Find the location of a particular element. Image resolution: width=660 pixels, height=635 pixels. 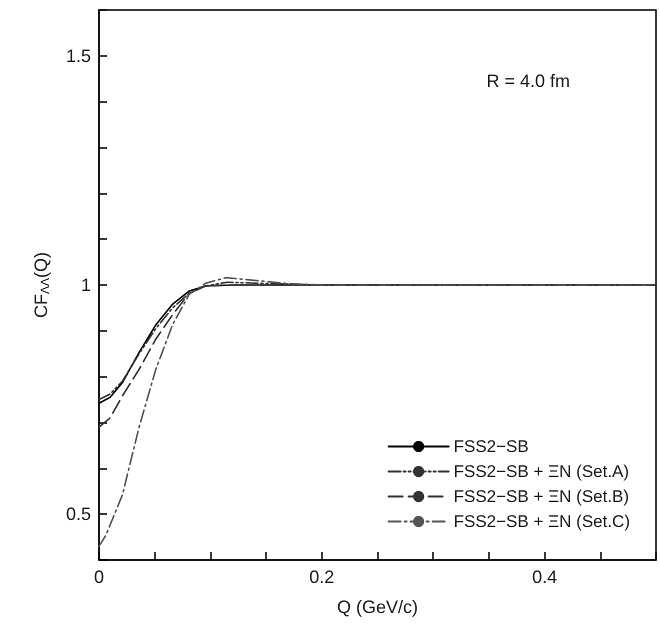

y-tick-label: 1 is located at coordinates (85, 285).